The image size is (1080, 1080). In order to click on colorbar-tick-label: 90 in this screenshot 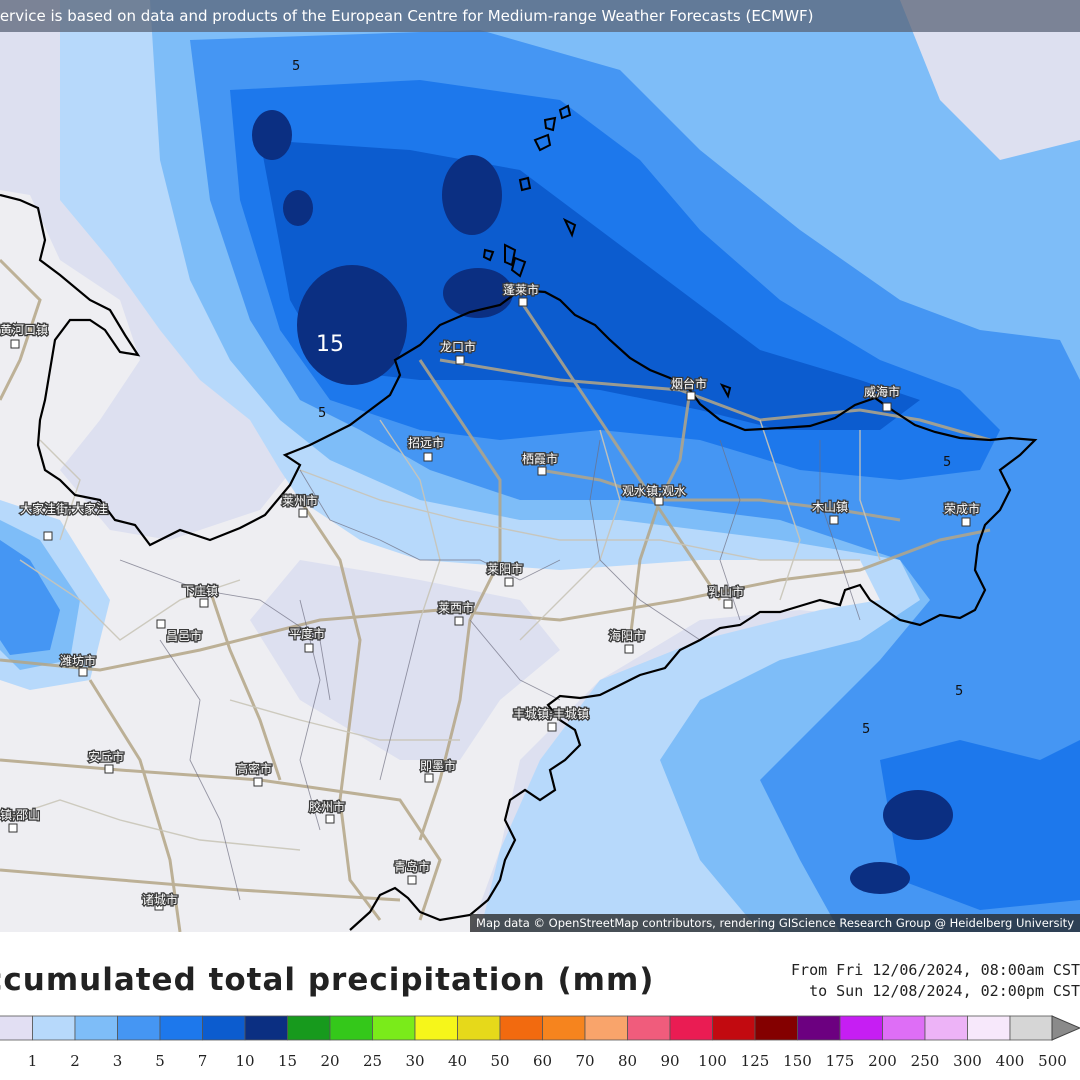, I will do `click(669, 1061)`.